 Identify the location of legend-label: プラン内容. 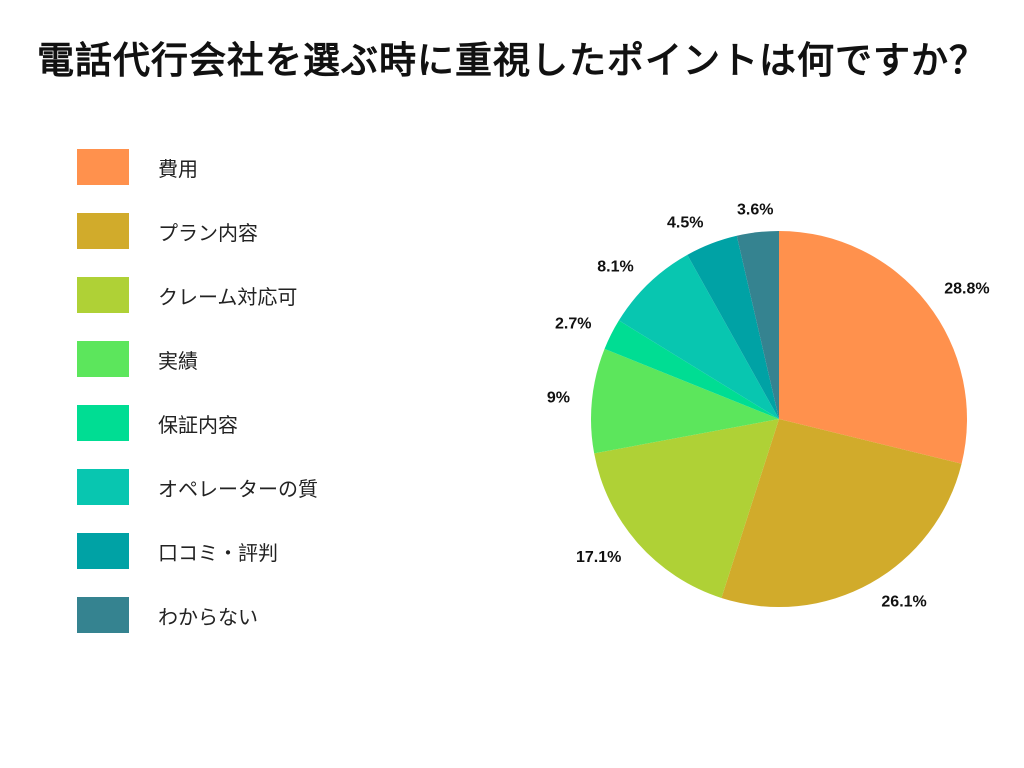
(208, 232).